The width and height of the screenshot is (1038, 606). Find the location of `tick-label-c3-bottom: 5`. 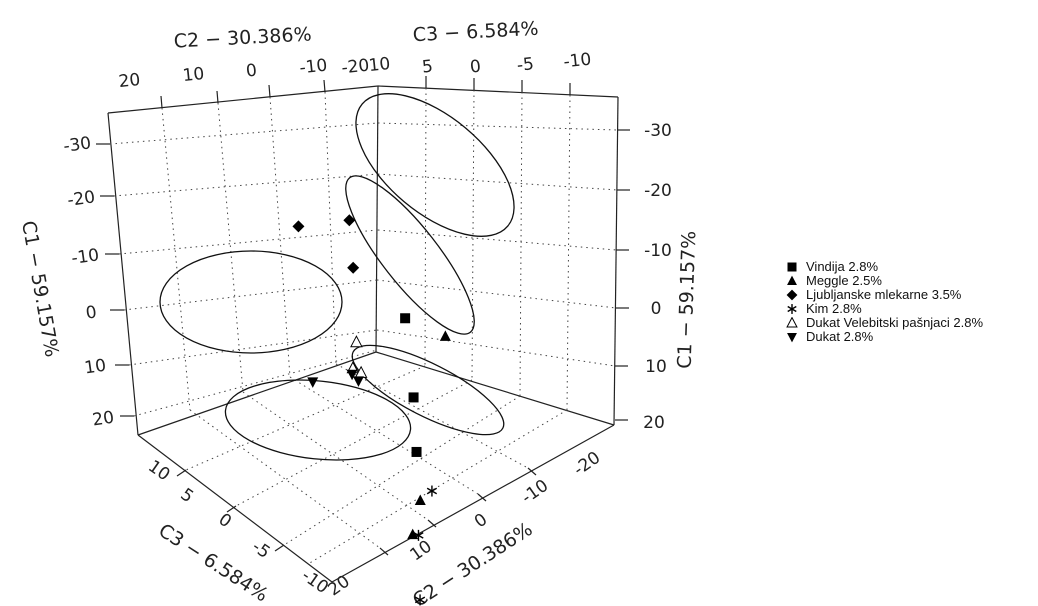

tick-label-c3-bottom: 5 is located at coordinates (187, 496).